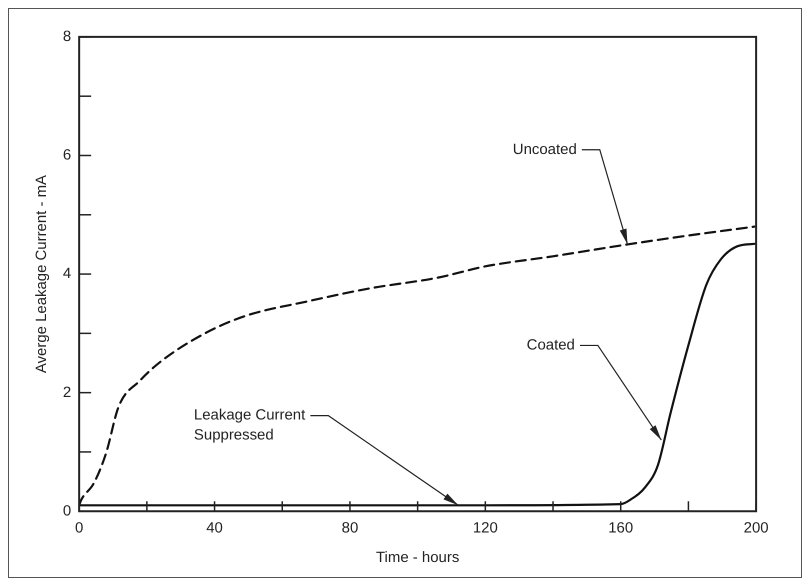  Describe the element at coordinates (41, 274) in the screenshot. I see `y-axis-title: Averge Leakage Current - mA` at that location.